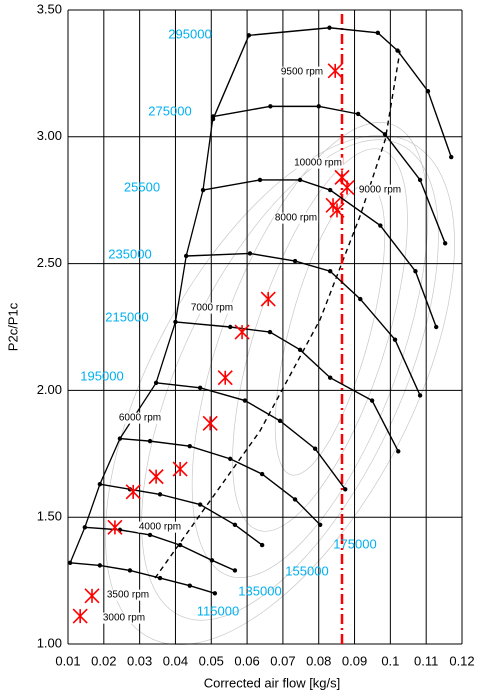  I want to click on speed-label: 275000, so click(169, 110).